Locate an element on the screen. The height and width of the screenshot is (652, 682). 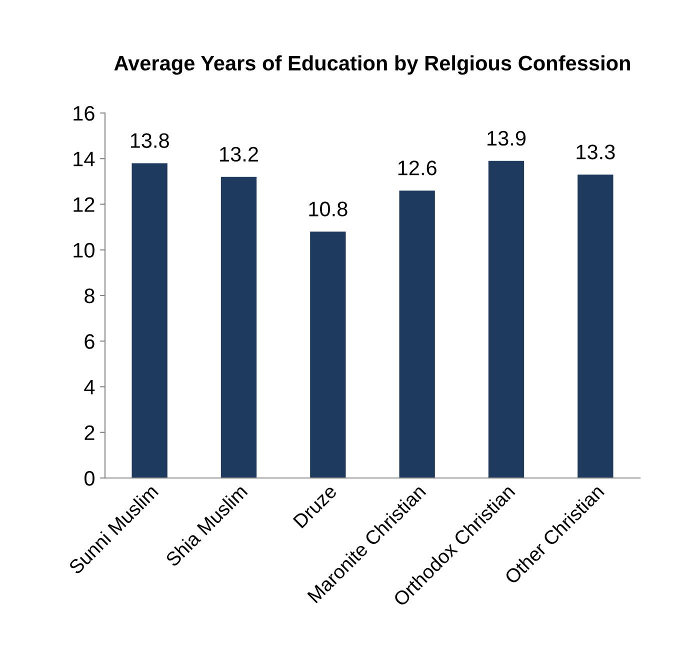
data-label: 13.9 is located at coordinates (507, 138).